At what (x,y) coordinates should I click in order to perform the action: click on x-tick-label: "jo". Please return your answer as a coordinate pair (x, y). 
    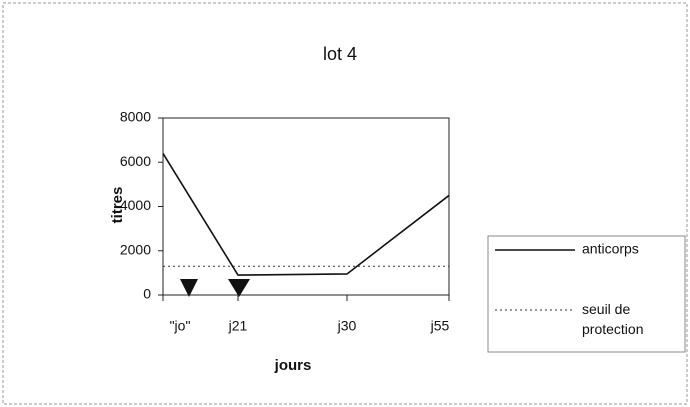
    Looking at the image, I should click on (180, 326).